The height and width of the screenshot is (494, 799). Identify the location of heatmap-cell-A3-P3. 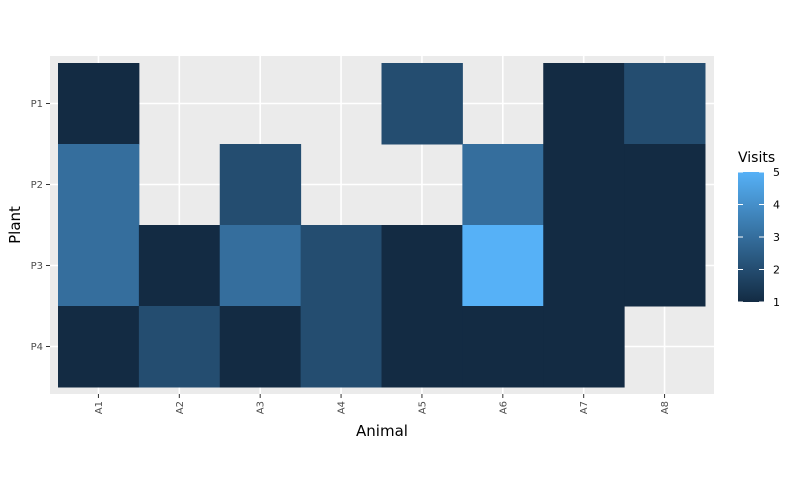
(260, 266).